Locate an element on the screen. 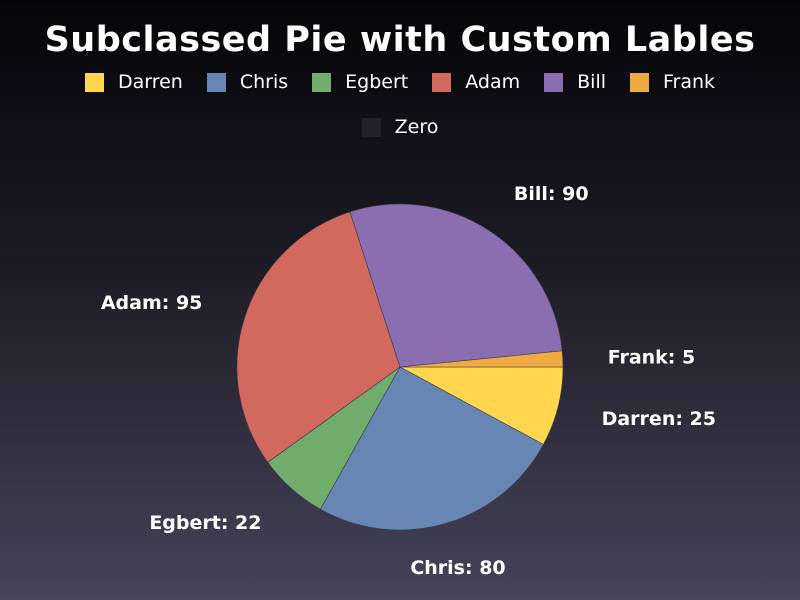  pie-label-bill: Bill: 90 is located at coordinates (551, 194).